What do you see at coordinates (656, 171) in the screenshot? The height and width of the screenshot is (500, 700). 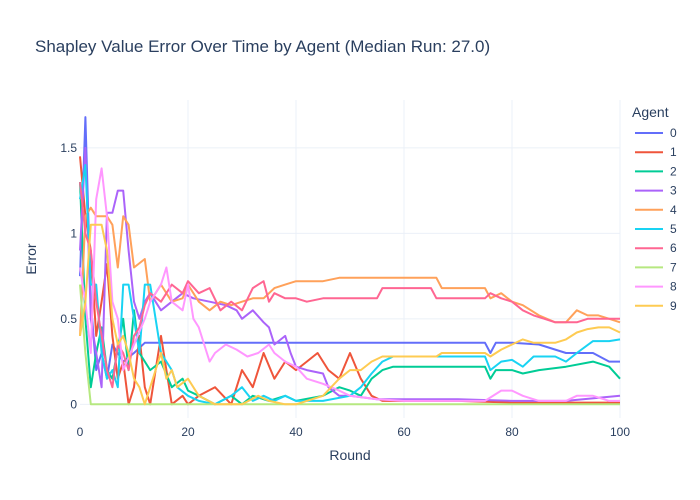 I see `legend-item-agent-2: 2` at bounding box center [656, 171].